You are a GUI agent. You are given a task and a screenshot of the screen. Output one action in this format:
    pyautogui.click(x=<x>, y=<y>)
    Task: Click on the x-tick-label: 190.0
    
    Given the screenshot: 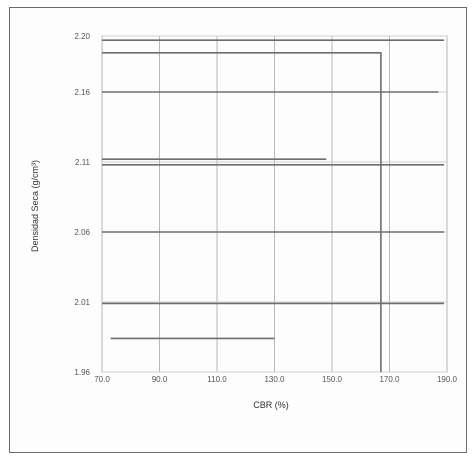 What is the action you would take?
    pyautogui.click(x=447, y=379)
    